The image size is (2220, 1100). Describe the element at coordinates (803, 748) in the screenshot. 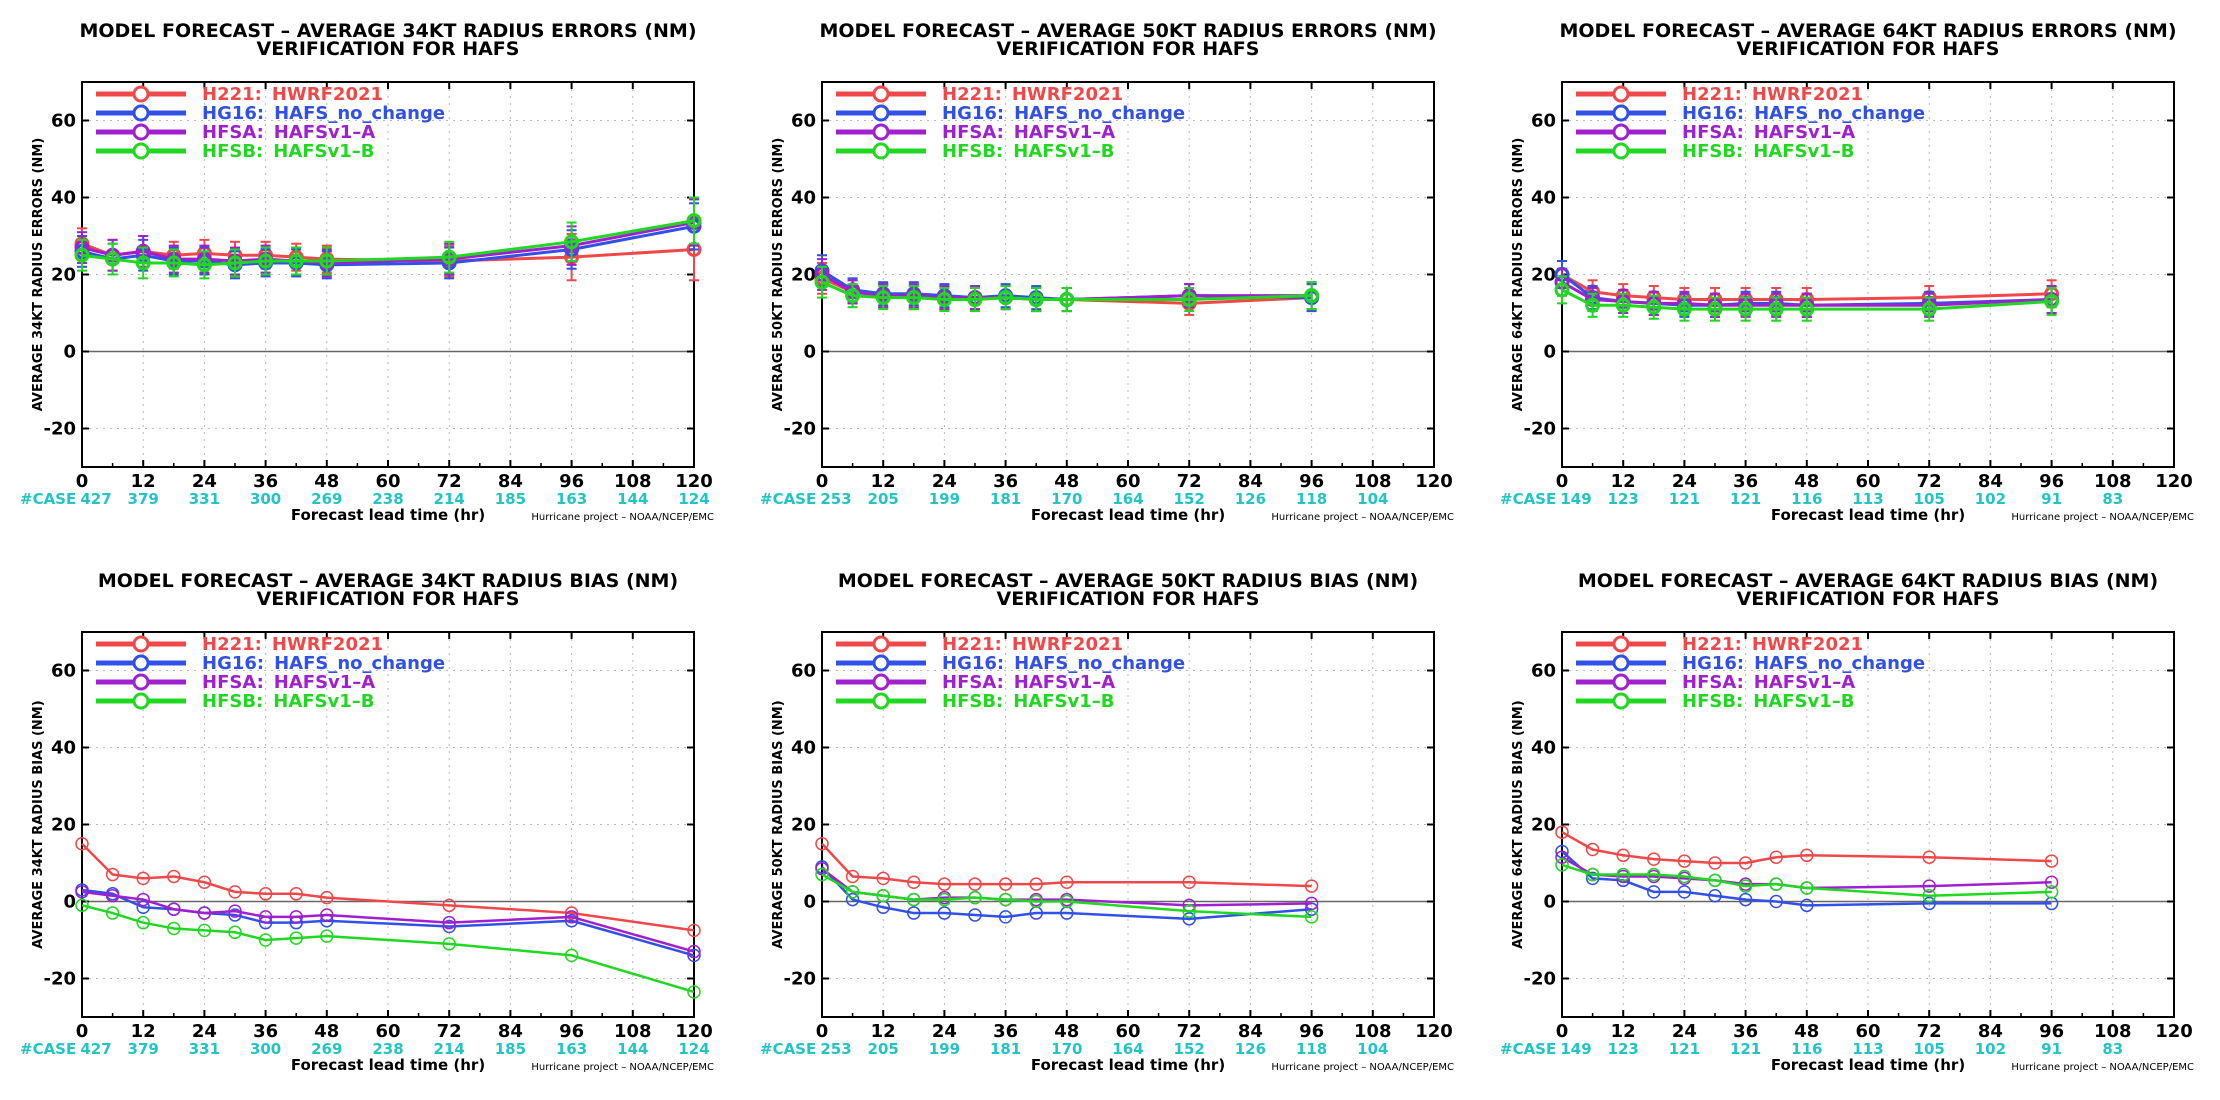

I see `y-tick-label: 40` at that location.